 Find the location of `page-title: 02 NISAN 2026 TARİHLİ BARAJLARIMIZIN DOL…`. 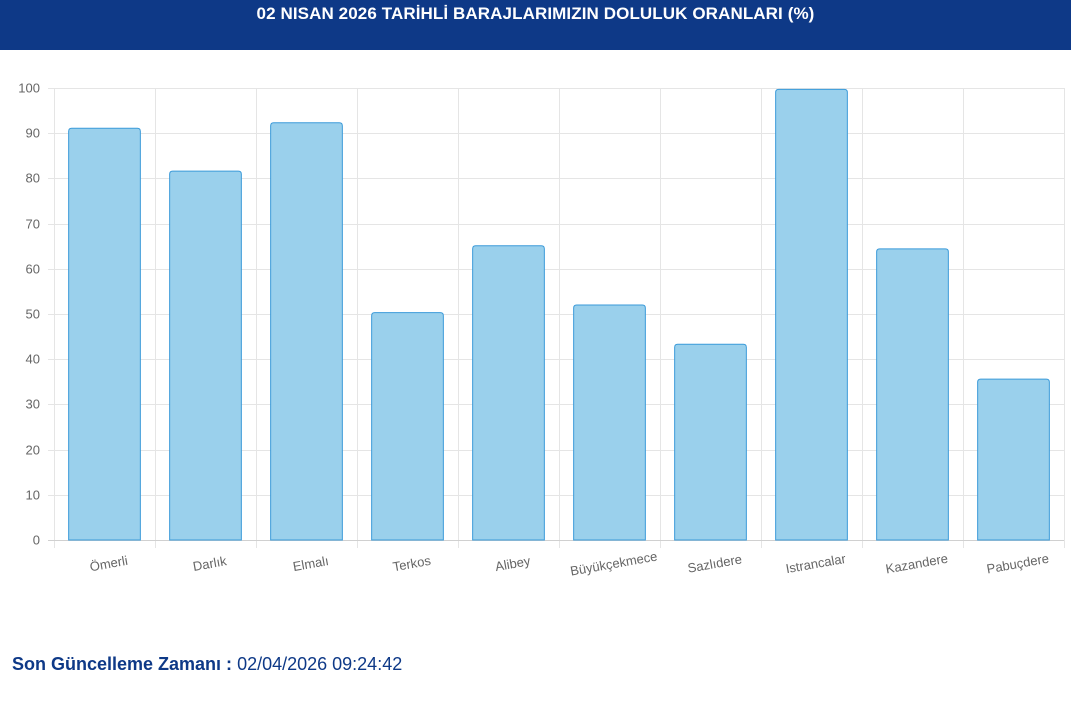

page-title: 02 NISAN 2026 TARİHLİ BARAJLARIMIZIN DOL… is located at coordinates (535, 13).